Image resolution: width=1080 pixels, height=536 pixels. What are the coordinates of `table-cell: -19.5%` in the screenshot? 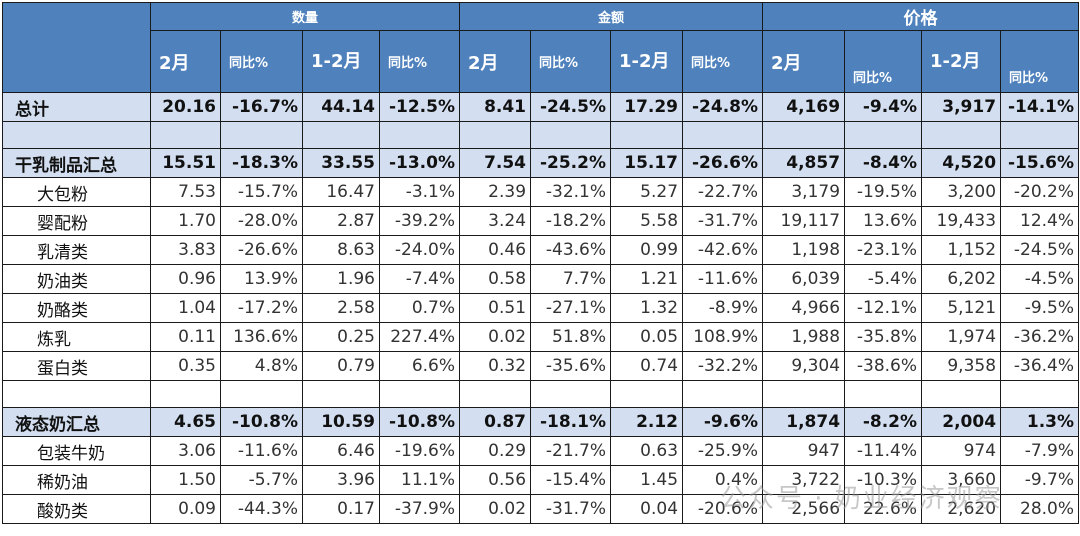 It's located at (883, 192).